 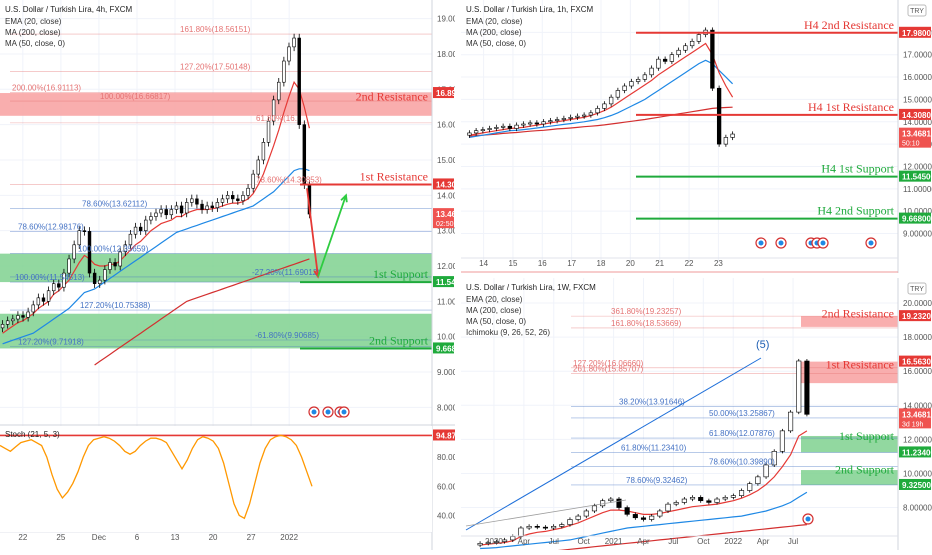 What do you see at coordinates (644, 488) in the screenshot?
I see `ema-line` at bounding box center [644, 488].